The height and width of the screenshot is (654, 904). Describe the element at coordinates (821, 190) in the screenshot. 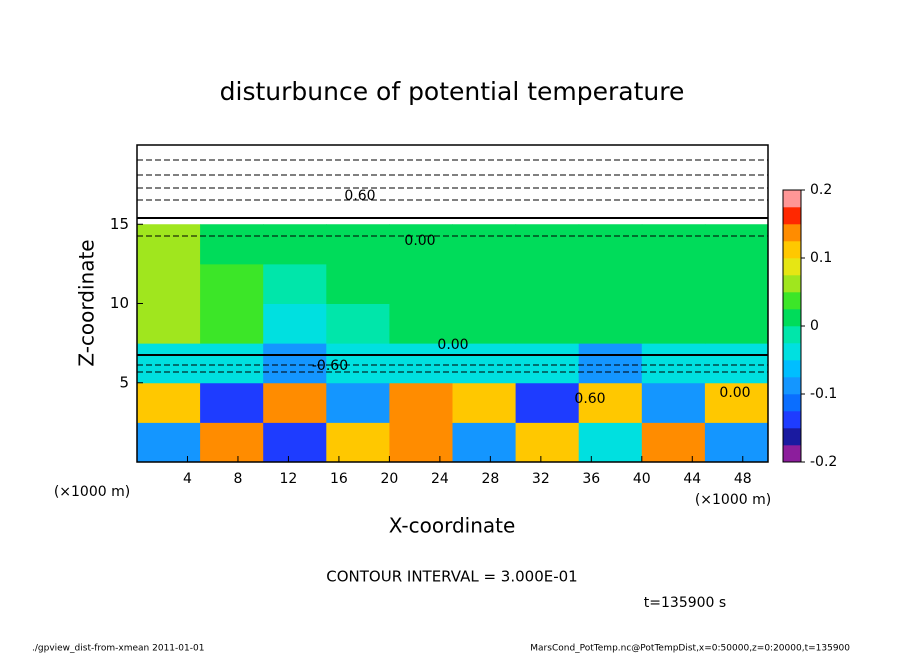

I see `colorbar-tick-label: 0.2` at that location.